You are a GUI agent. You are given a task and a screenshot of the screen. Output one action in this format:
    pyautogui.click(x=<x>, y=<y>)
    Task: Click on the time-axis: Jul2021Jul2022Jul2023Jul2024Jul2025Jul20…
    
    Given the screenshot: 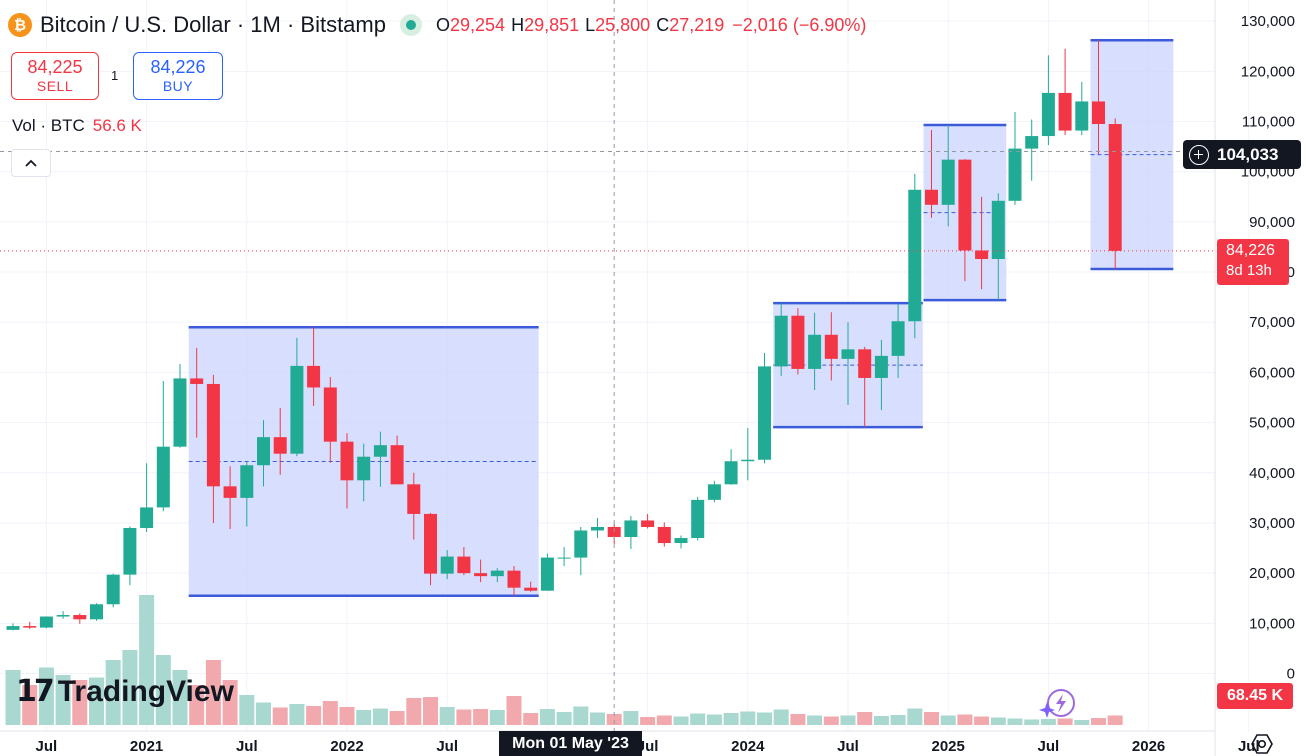 What is the action you would take?
    pyautogui.click(x=648, y=746)
    